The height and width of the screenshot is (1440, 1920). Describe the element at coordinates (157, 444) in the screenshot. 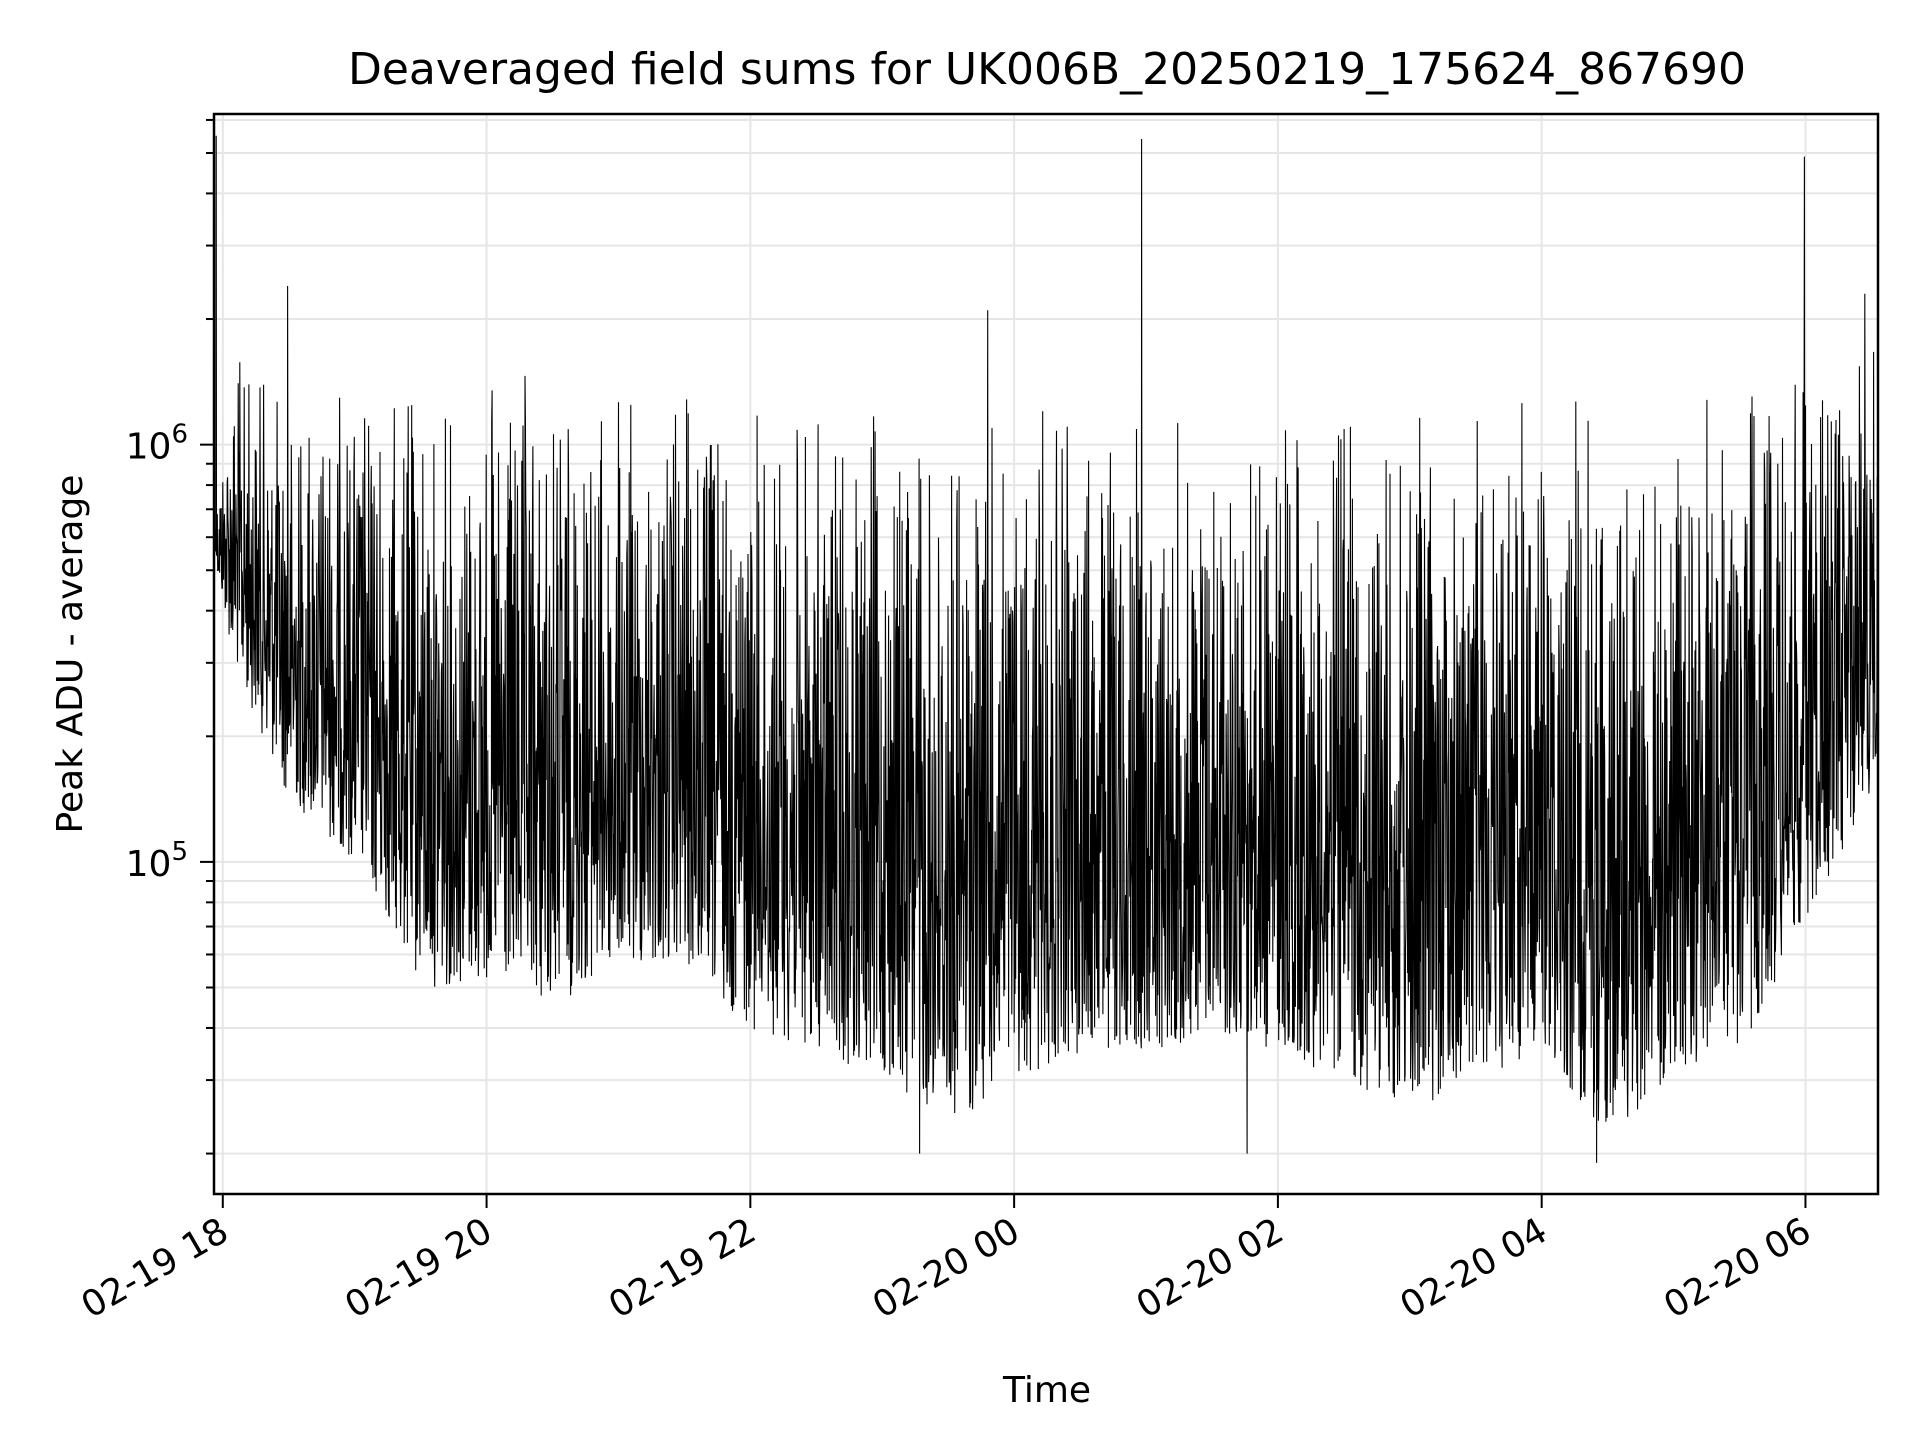

I see `y-tick-label: 10⁶` at that location.